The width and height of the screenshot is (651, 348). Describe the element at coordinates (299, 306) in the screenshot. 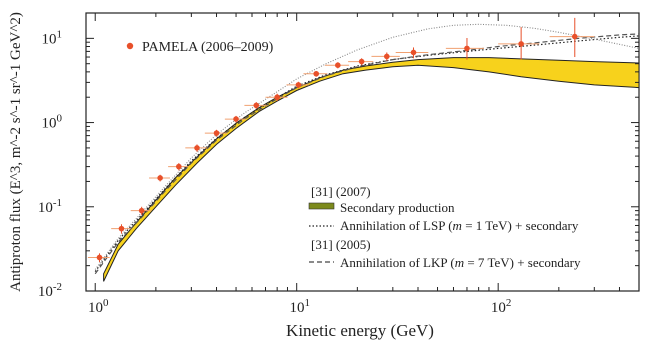

I see `x-tick-label: 10¹` at that location.